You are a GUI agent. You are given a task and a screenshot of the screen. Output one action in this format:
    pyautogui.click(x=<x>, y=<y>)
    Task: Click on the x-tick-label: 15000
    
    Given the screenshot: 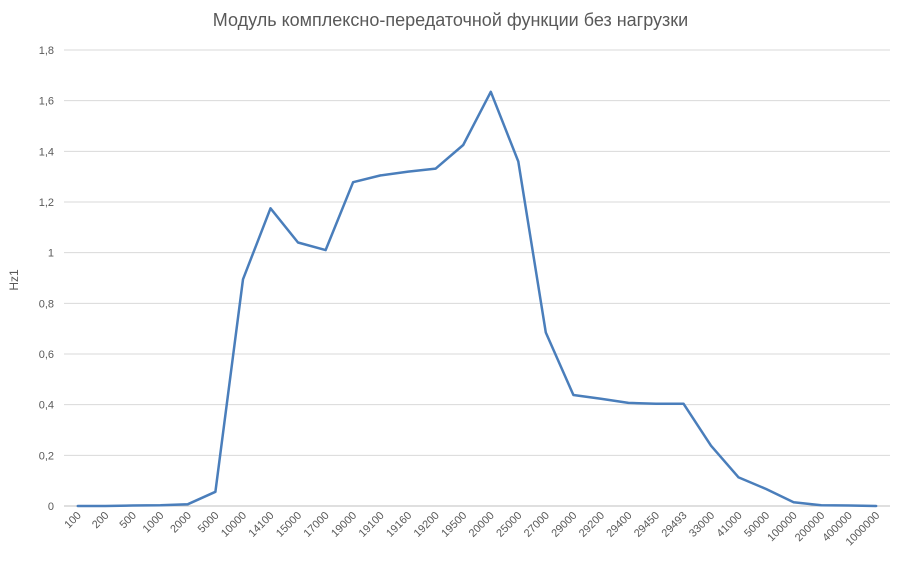 What is the action you would take?
    pyautogui.click(x=289, y=525)
    